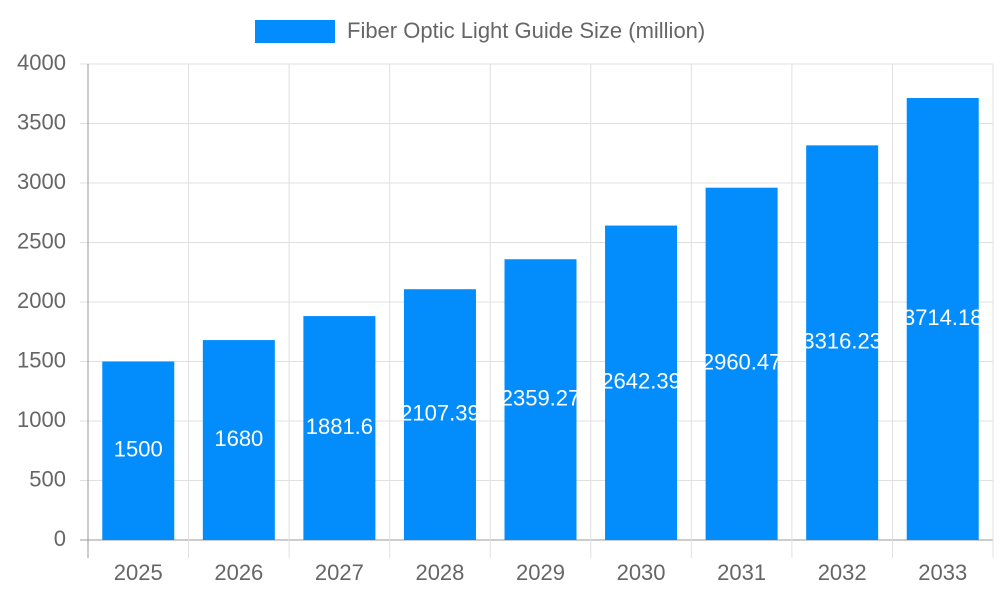  Describe the element at coordinates (41, 121) in the screenshot. I see `y-tick-label: 3500` at that location.